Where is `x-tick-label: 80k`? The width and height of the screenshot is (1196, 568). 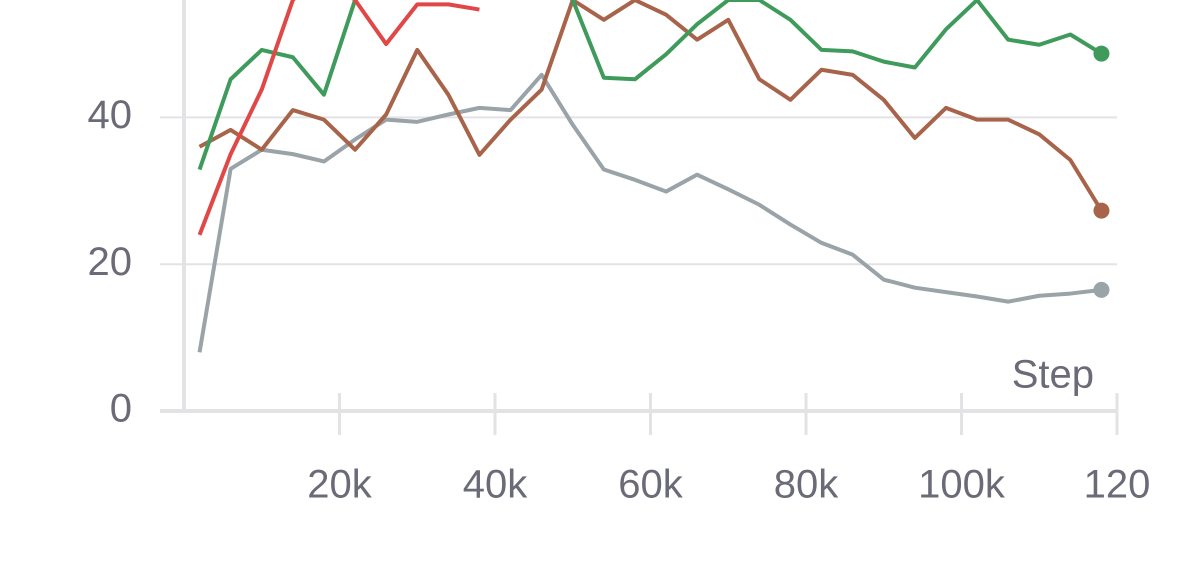 x-tick-label: 80k is located at coordinates (806, 485).